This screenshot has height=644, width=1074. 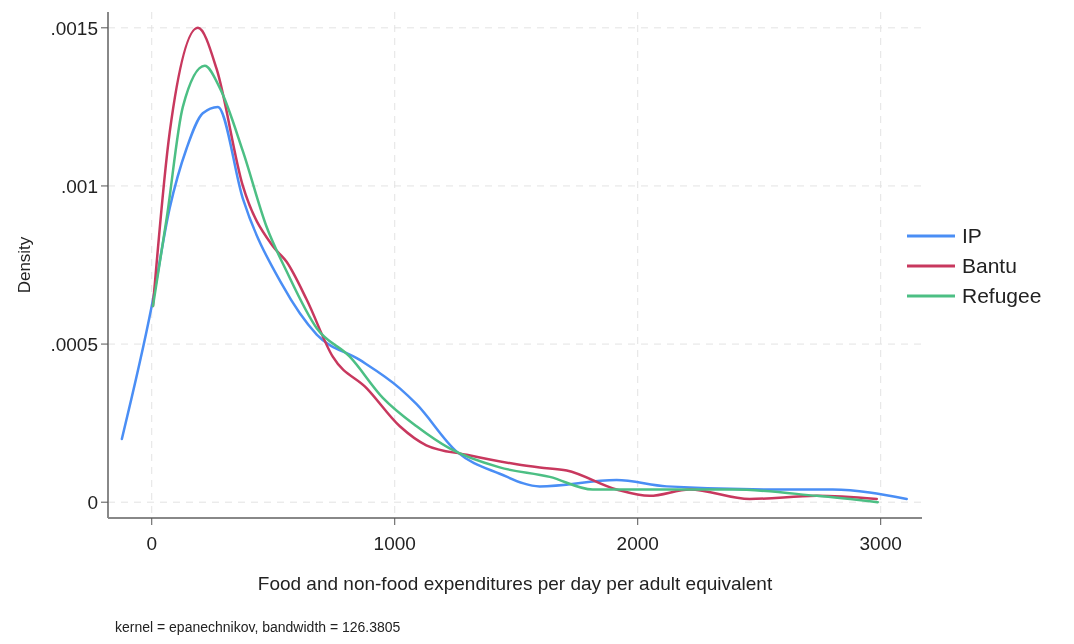 What do you see at coordinates (972, 235) in the screenshot?
I see `legend-label: IP` at bounding box center [972, 235].